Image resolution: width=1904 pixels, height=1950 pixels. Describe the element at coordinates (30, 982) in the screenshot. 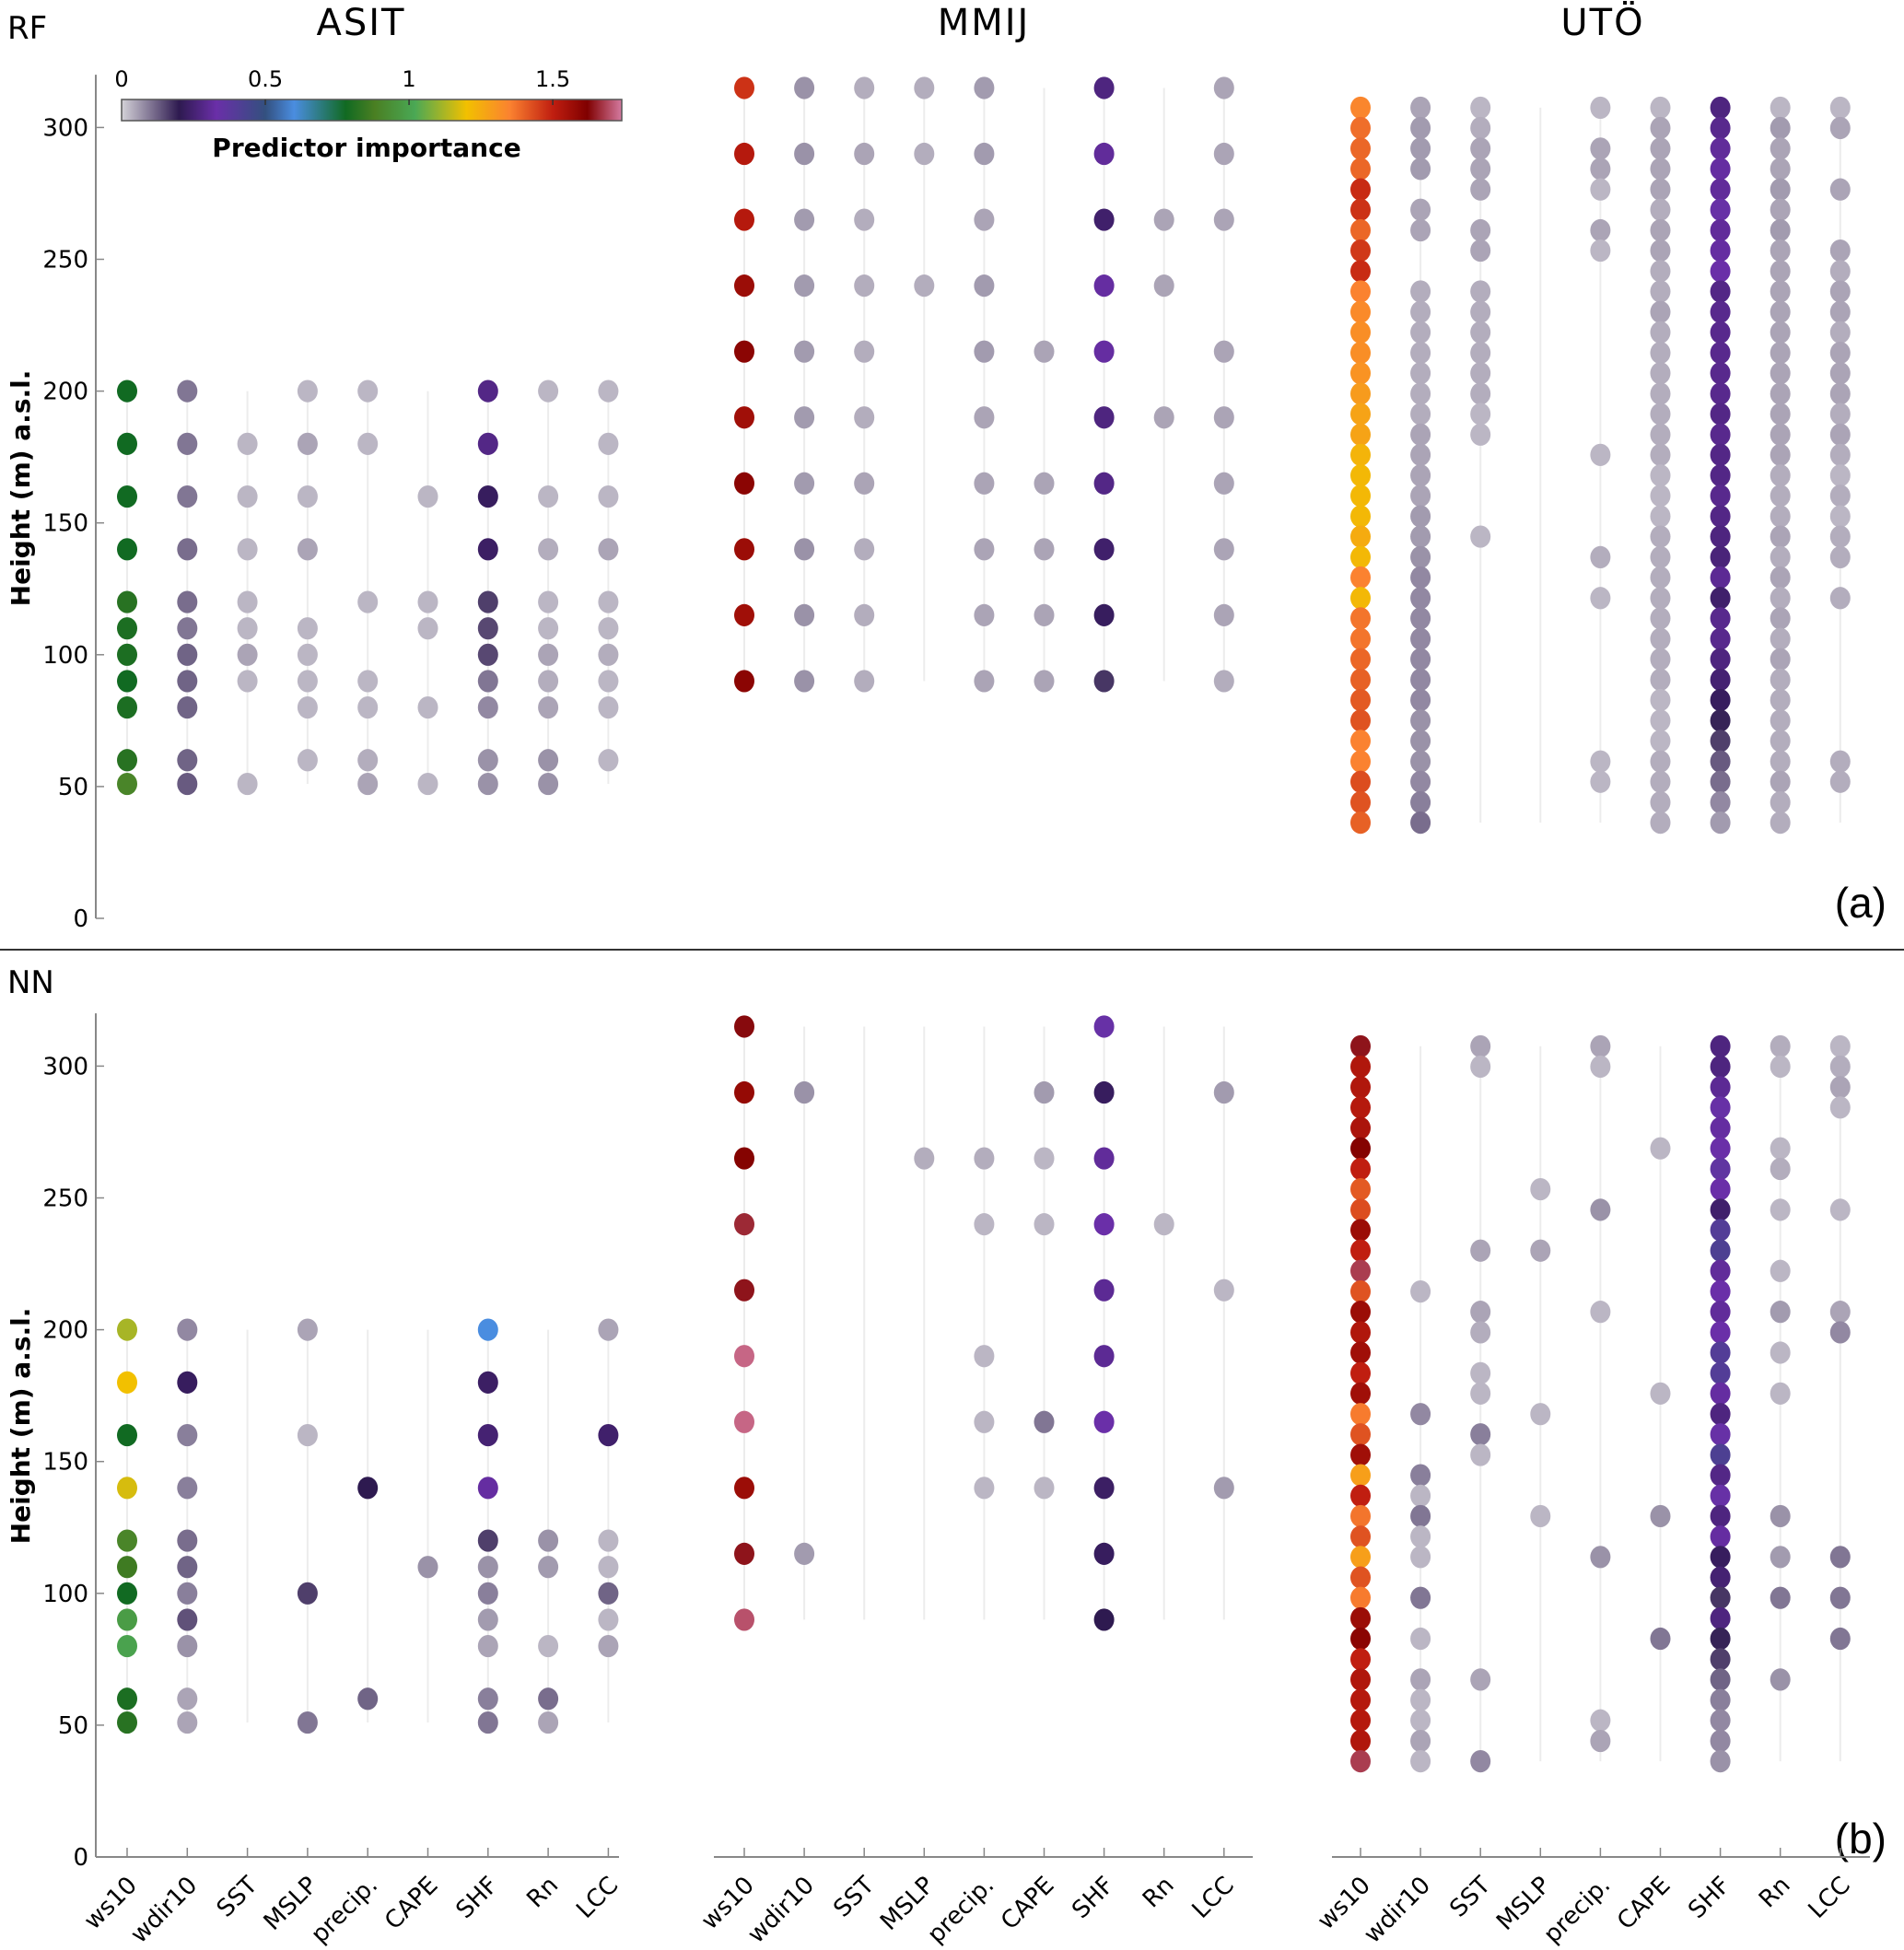

I see `row-label-nn: NN` at that location.